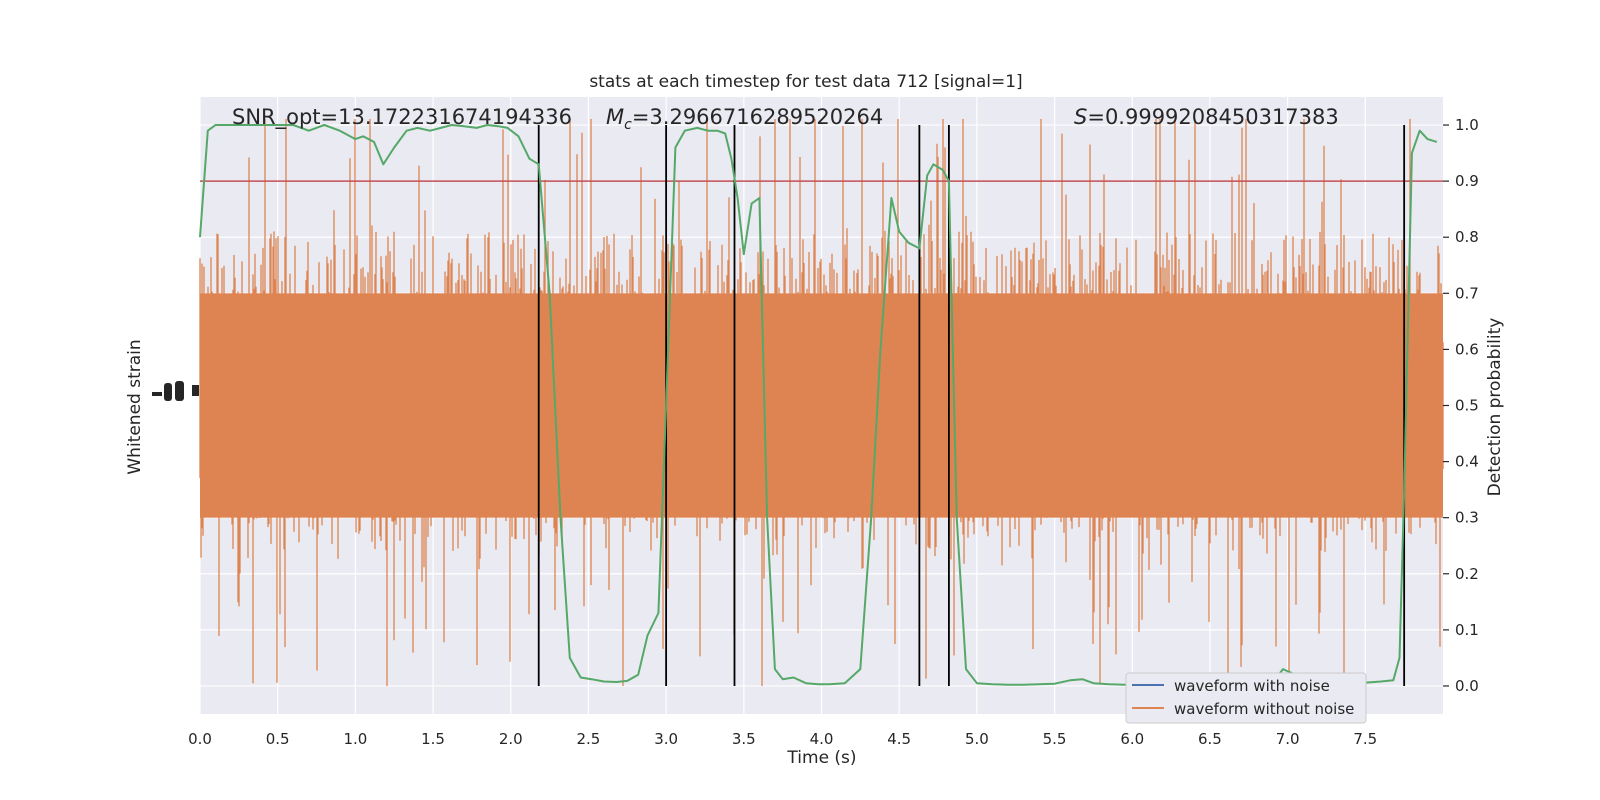  Describe the element at coordinates (1365, 739) in the screenshot. I see `x-tick-label: 7.5` at that location.